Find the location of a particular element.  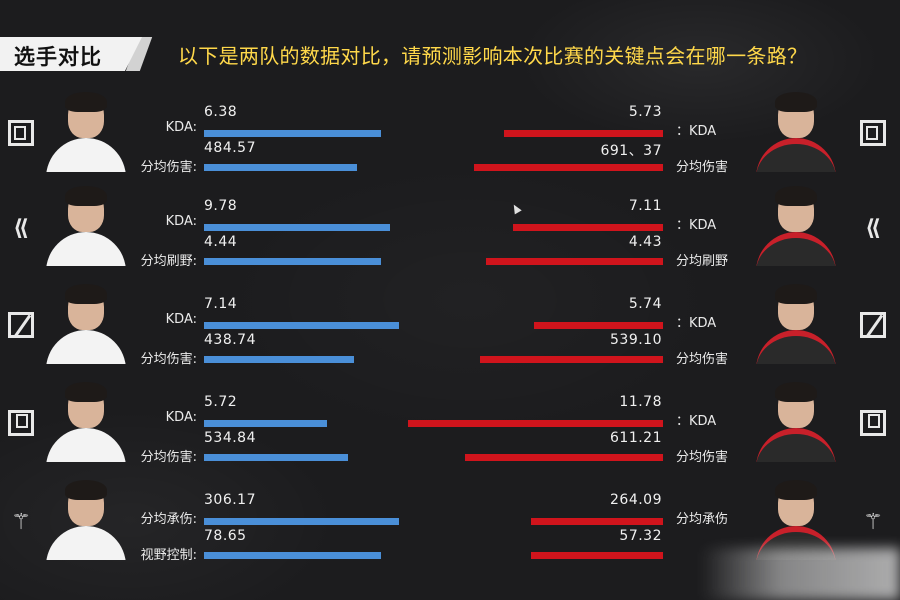

left-stat-value: 484.57 is located at coordinates (230, 148).